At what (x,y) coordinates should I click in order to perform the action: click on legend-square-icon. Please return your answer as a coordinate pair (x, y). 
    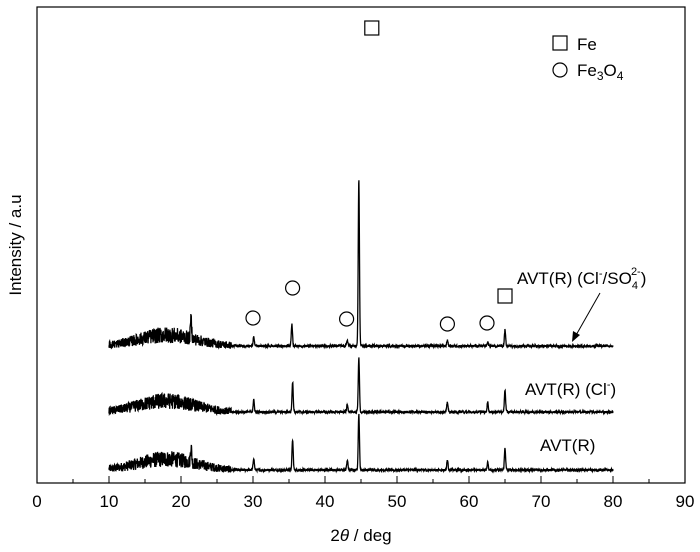
    Looking at the image, I should click on (560, 43).